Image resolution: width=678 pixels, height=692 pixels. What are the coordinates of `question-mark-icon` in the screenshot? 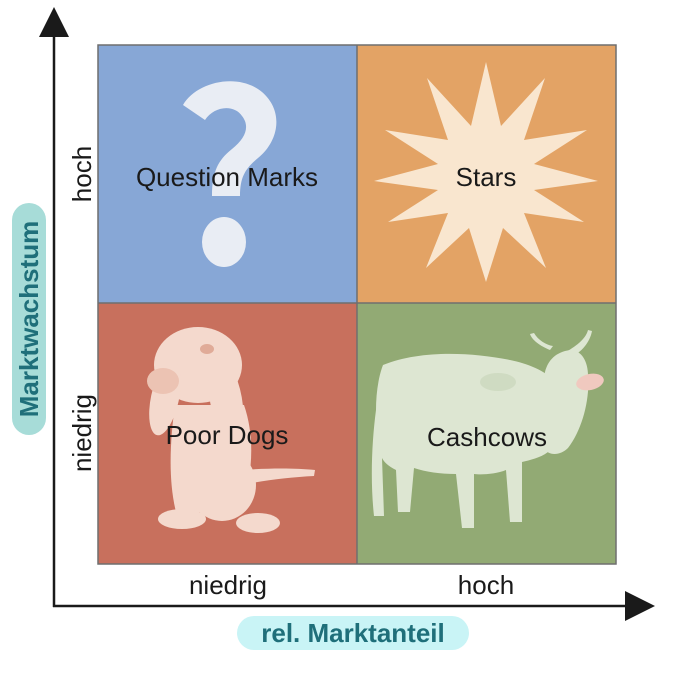 It's located at (230, 174).